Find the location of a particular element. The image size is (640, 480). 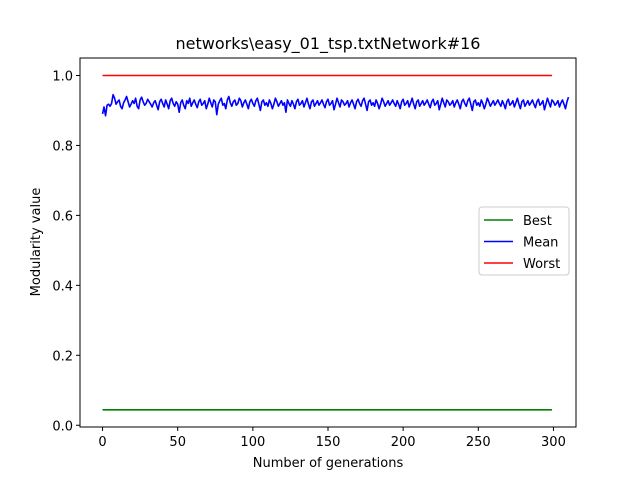

legend: Best Mean Worst is located at coordinates (524, 241).